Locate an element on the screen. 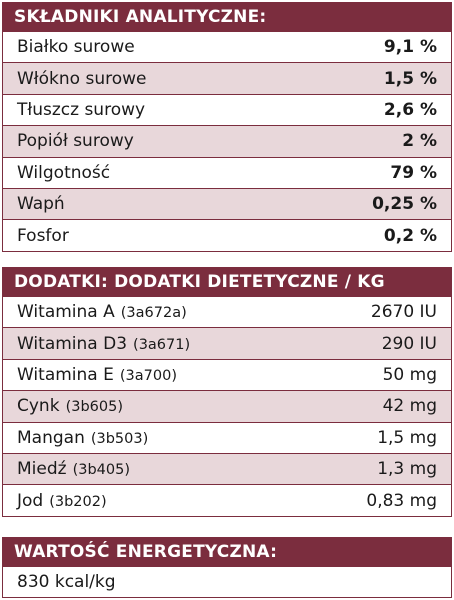 The height and width of the screenshot is (600, 454). row-value: 50 mg is located at coordinates (409, 374).